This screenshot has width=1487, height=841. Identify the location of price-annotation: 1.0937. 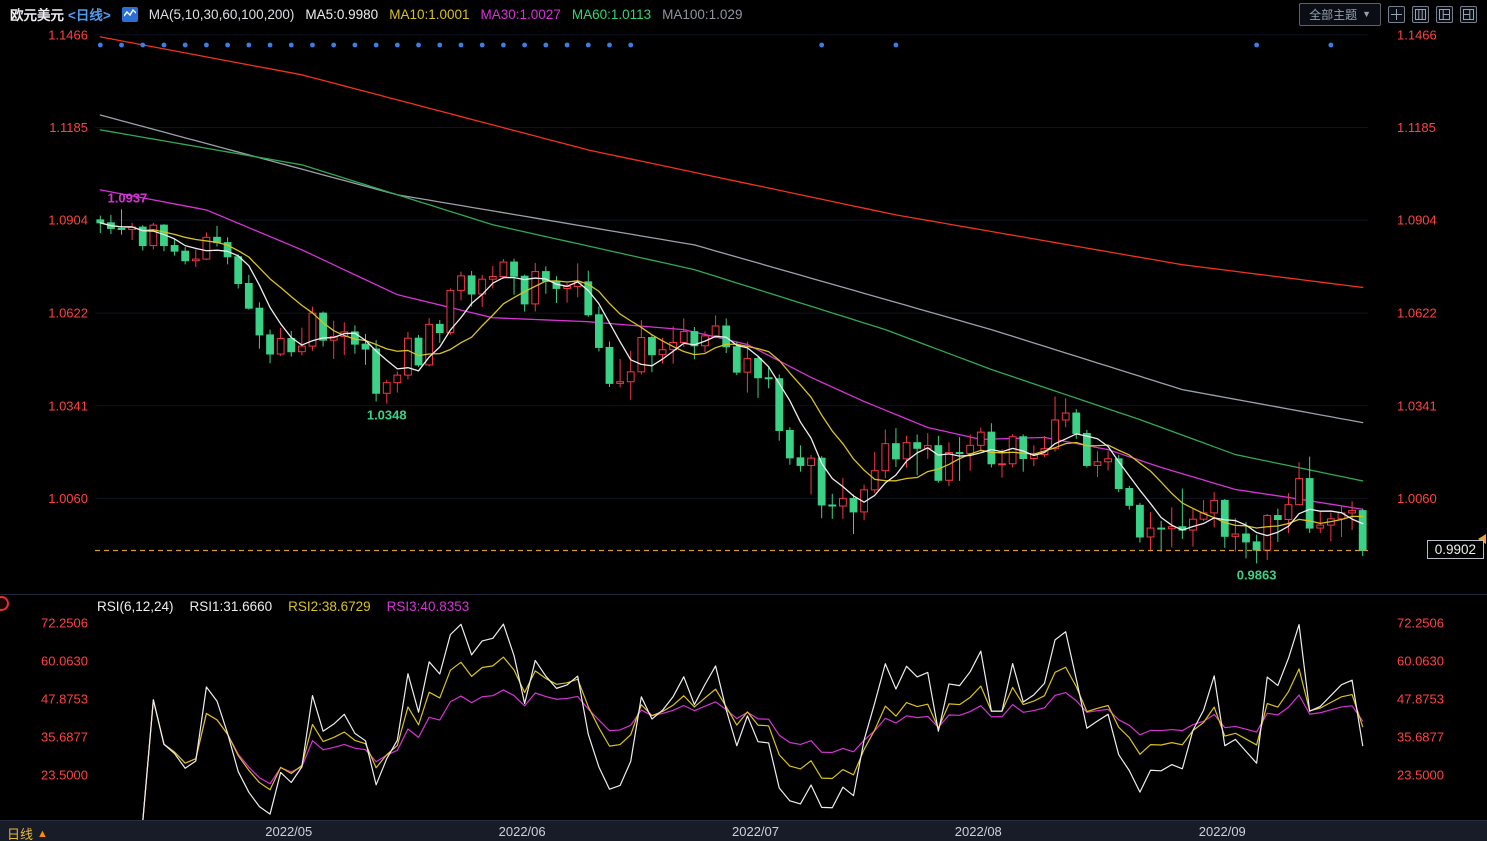
(128, 197).